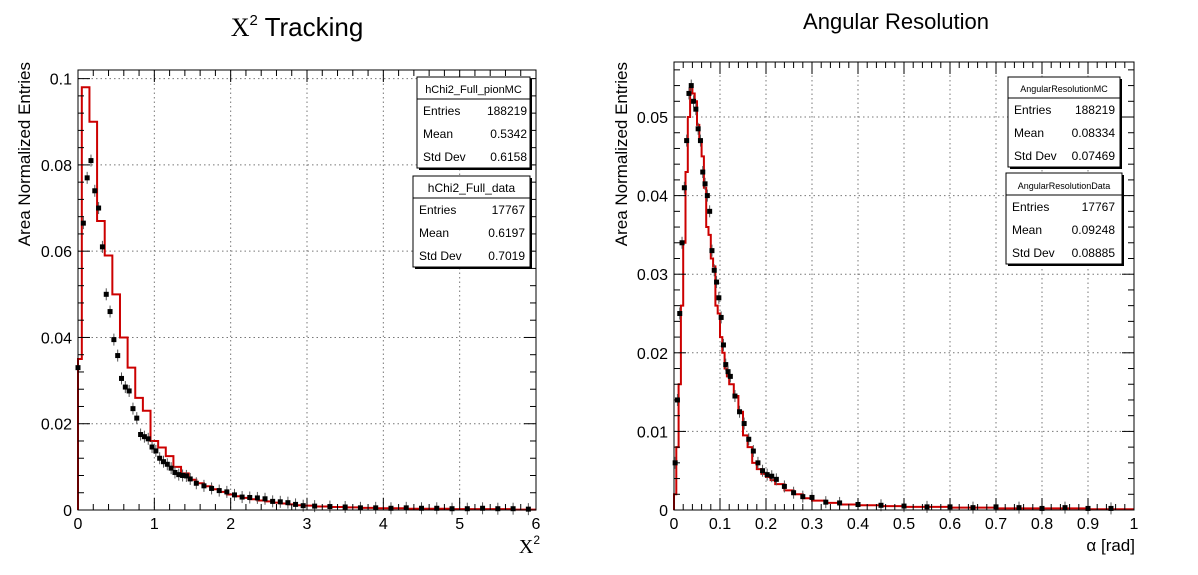 This screenshot has width=1198, height=575. I want to click on x-axis-label: α [rad], so click(1110, 545).